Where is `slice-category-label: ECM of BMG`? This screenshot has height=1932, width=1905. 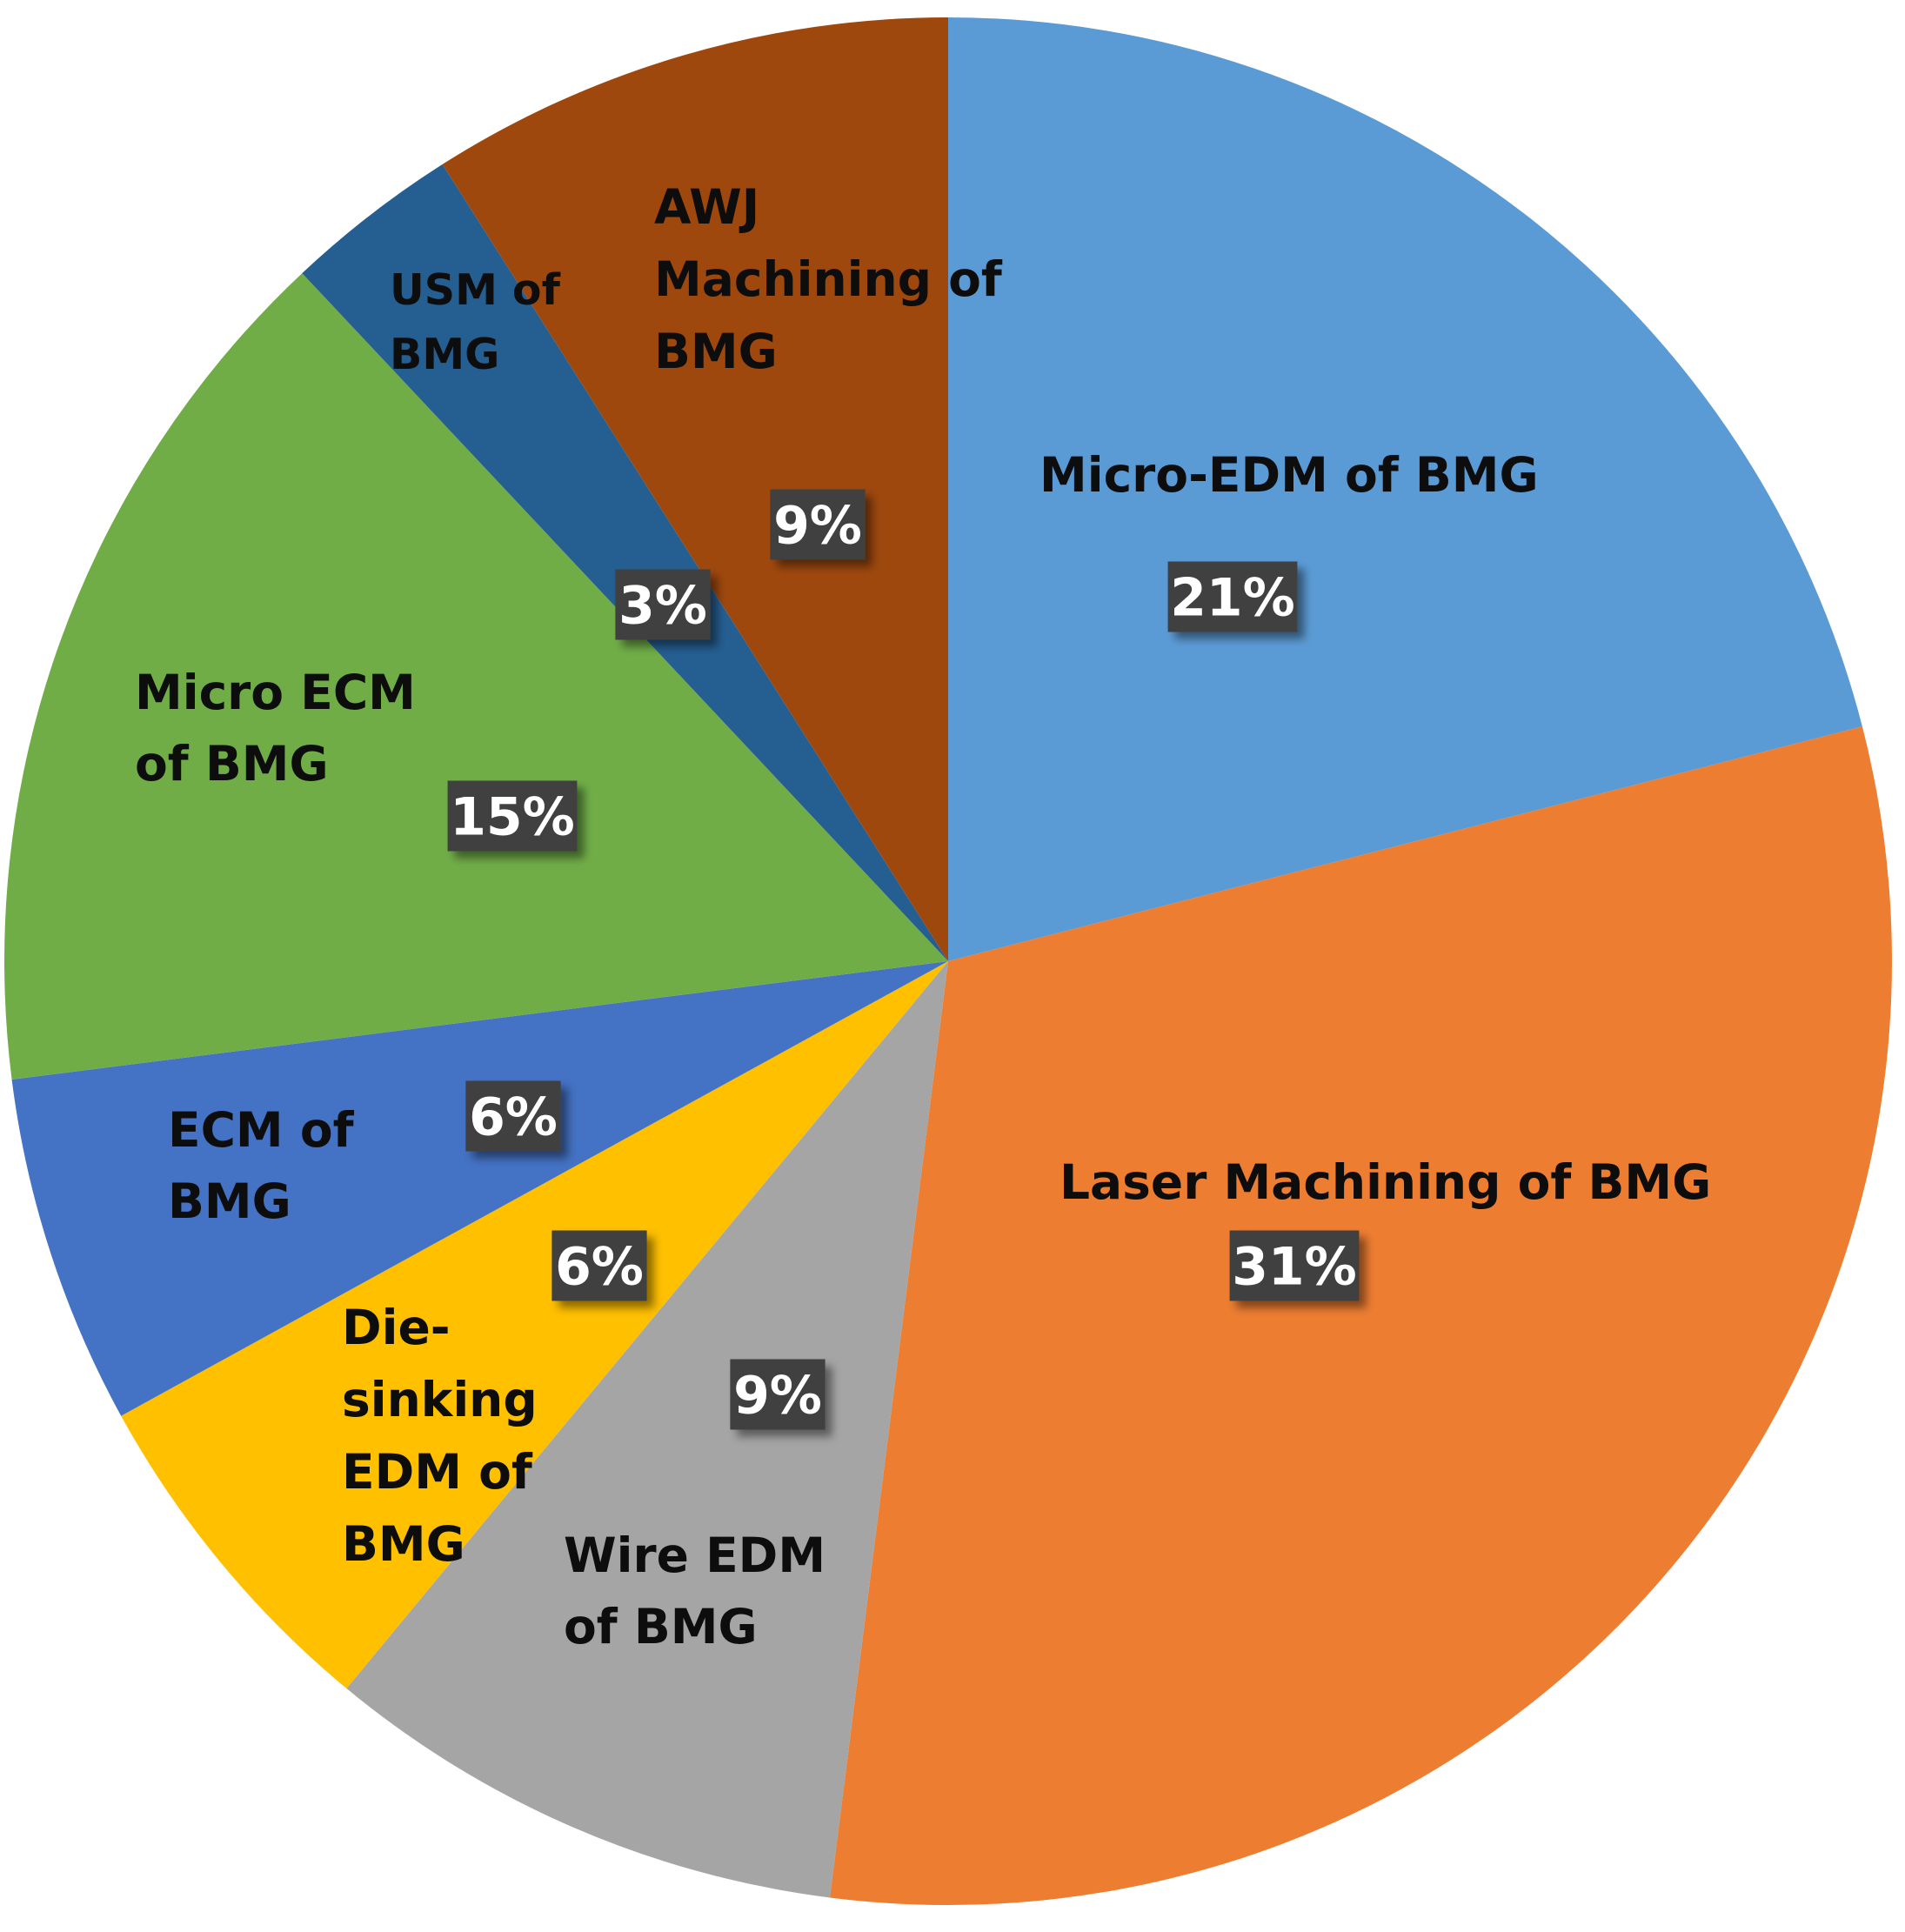 slice-category-label: ECM of BMG is located at coordinates (261, 1165).